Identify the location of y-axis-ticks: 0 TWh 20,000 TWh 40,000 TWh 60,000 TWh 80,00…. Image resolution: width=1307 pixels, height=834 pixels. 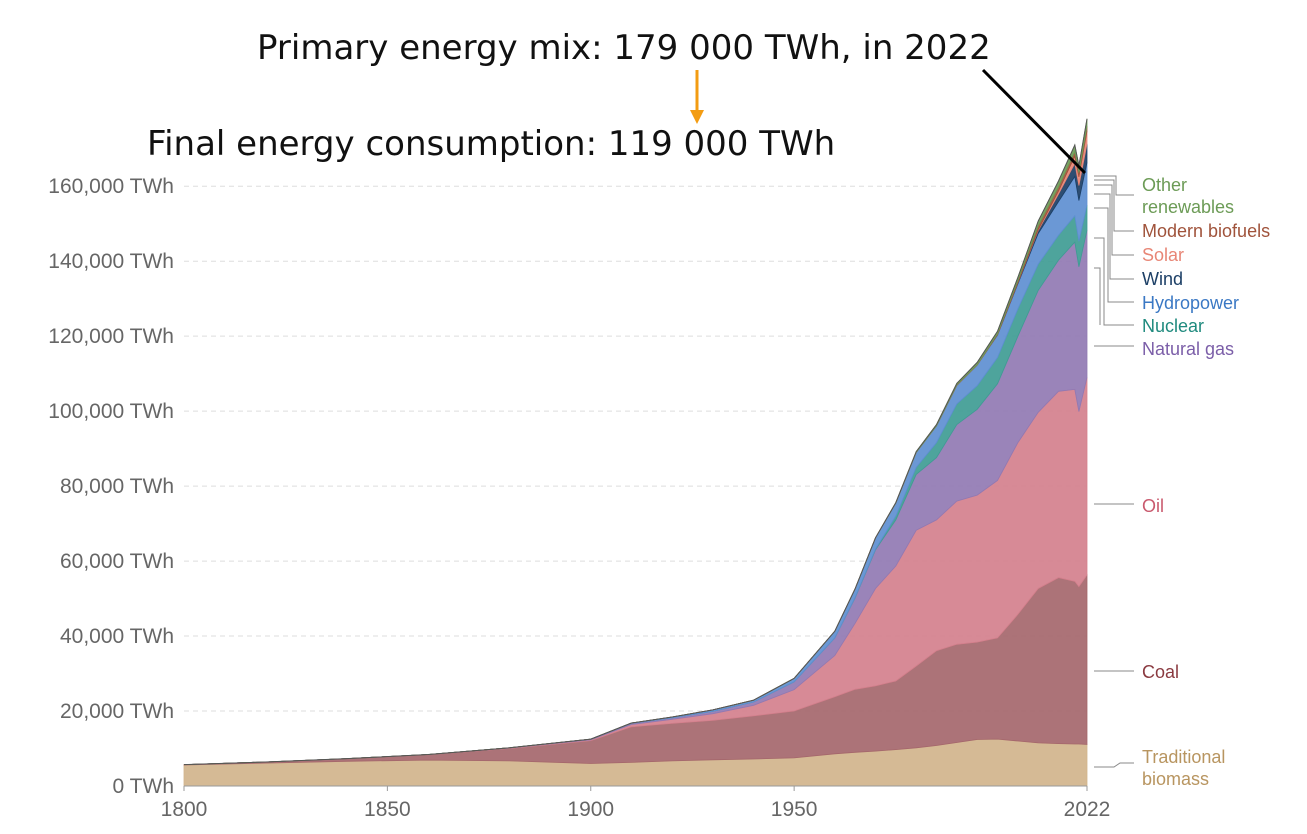
(111, 486).